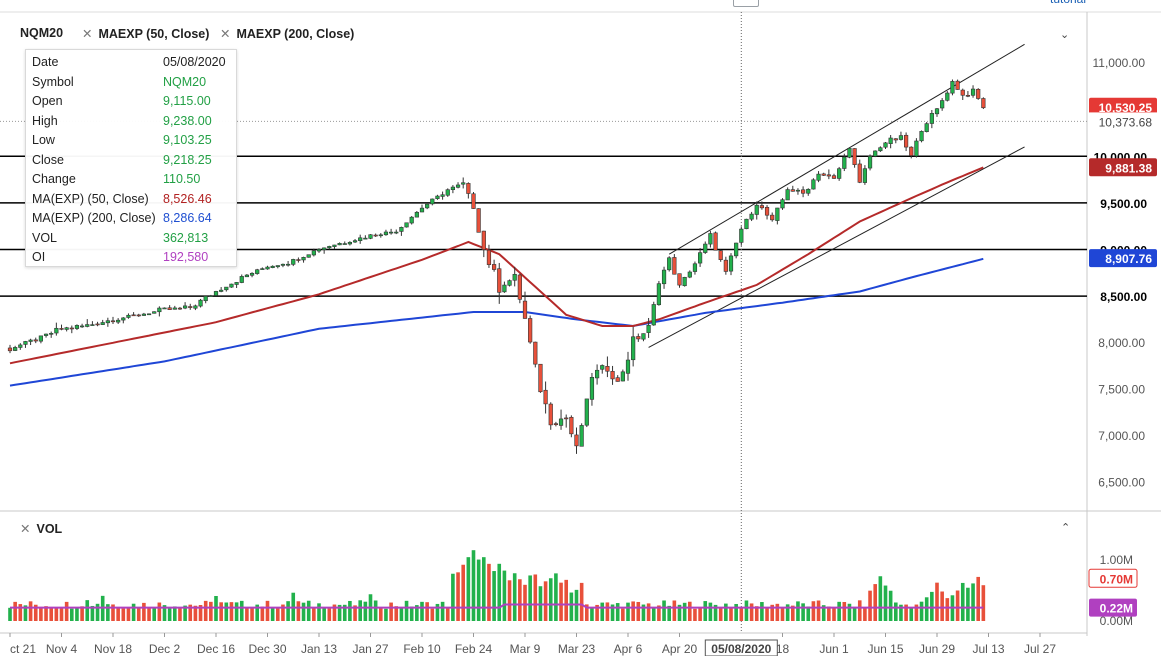 This screenshot has width=1161, height=661. I want to click on chevron-up-icon: ⌃, so click(1066, 528).